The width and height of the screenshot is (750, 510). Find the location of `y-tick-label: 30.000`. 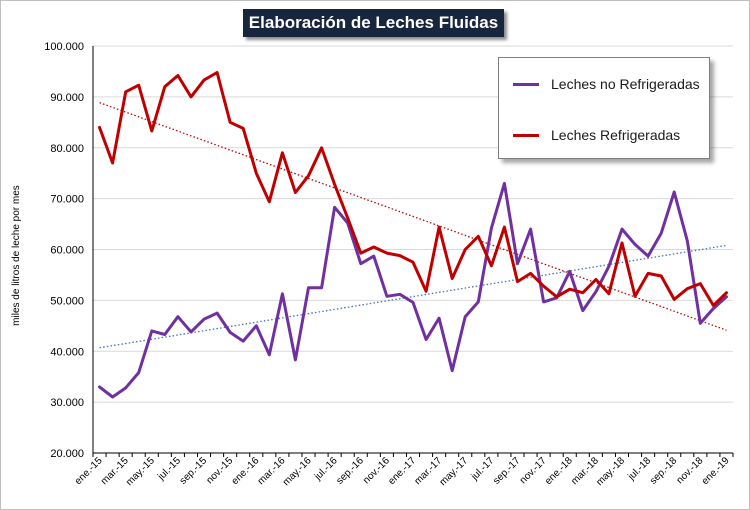

y-tick-label: 30.000 is located at coordinates (67, 403).